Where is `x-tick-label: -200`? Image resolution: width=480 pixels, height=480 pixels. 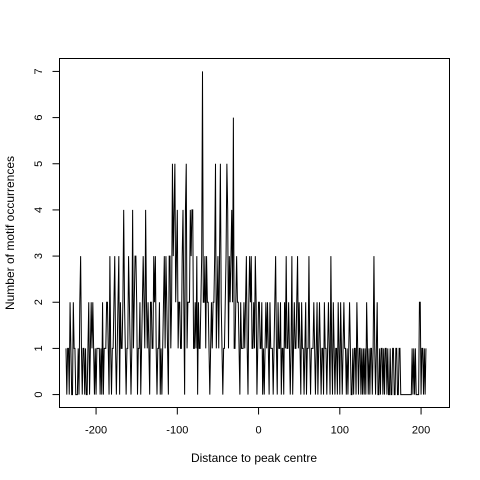 x-tick-label: -200 is located at coordinates (96, 431).